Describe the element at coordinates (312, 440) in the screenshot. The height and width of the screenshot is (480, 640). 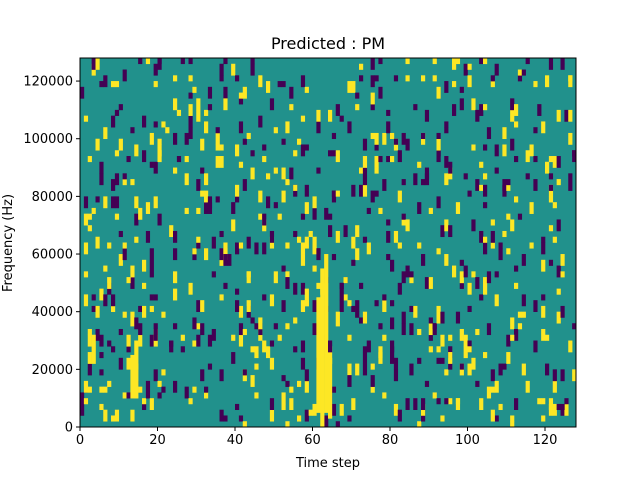
I see `x-tick-label: 60` at that location.